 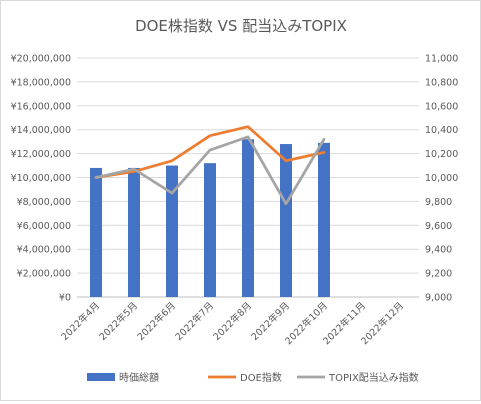 I want to click on left-axis-tick-label: ¥0, so click(x=65, y=298).